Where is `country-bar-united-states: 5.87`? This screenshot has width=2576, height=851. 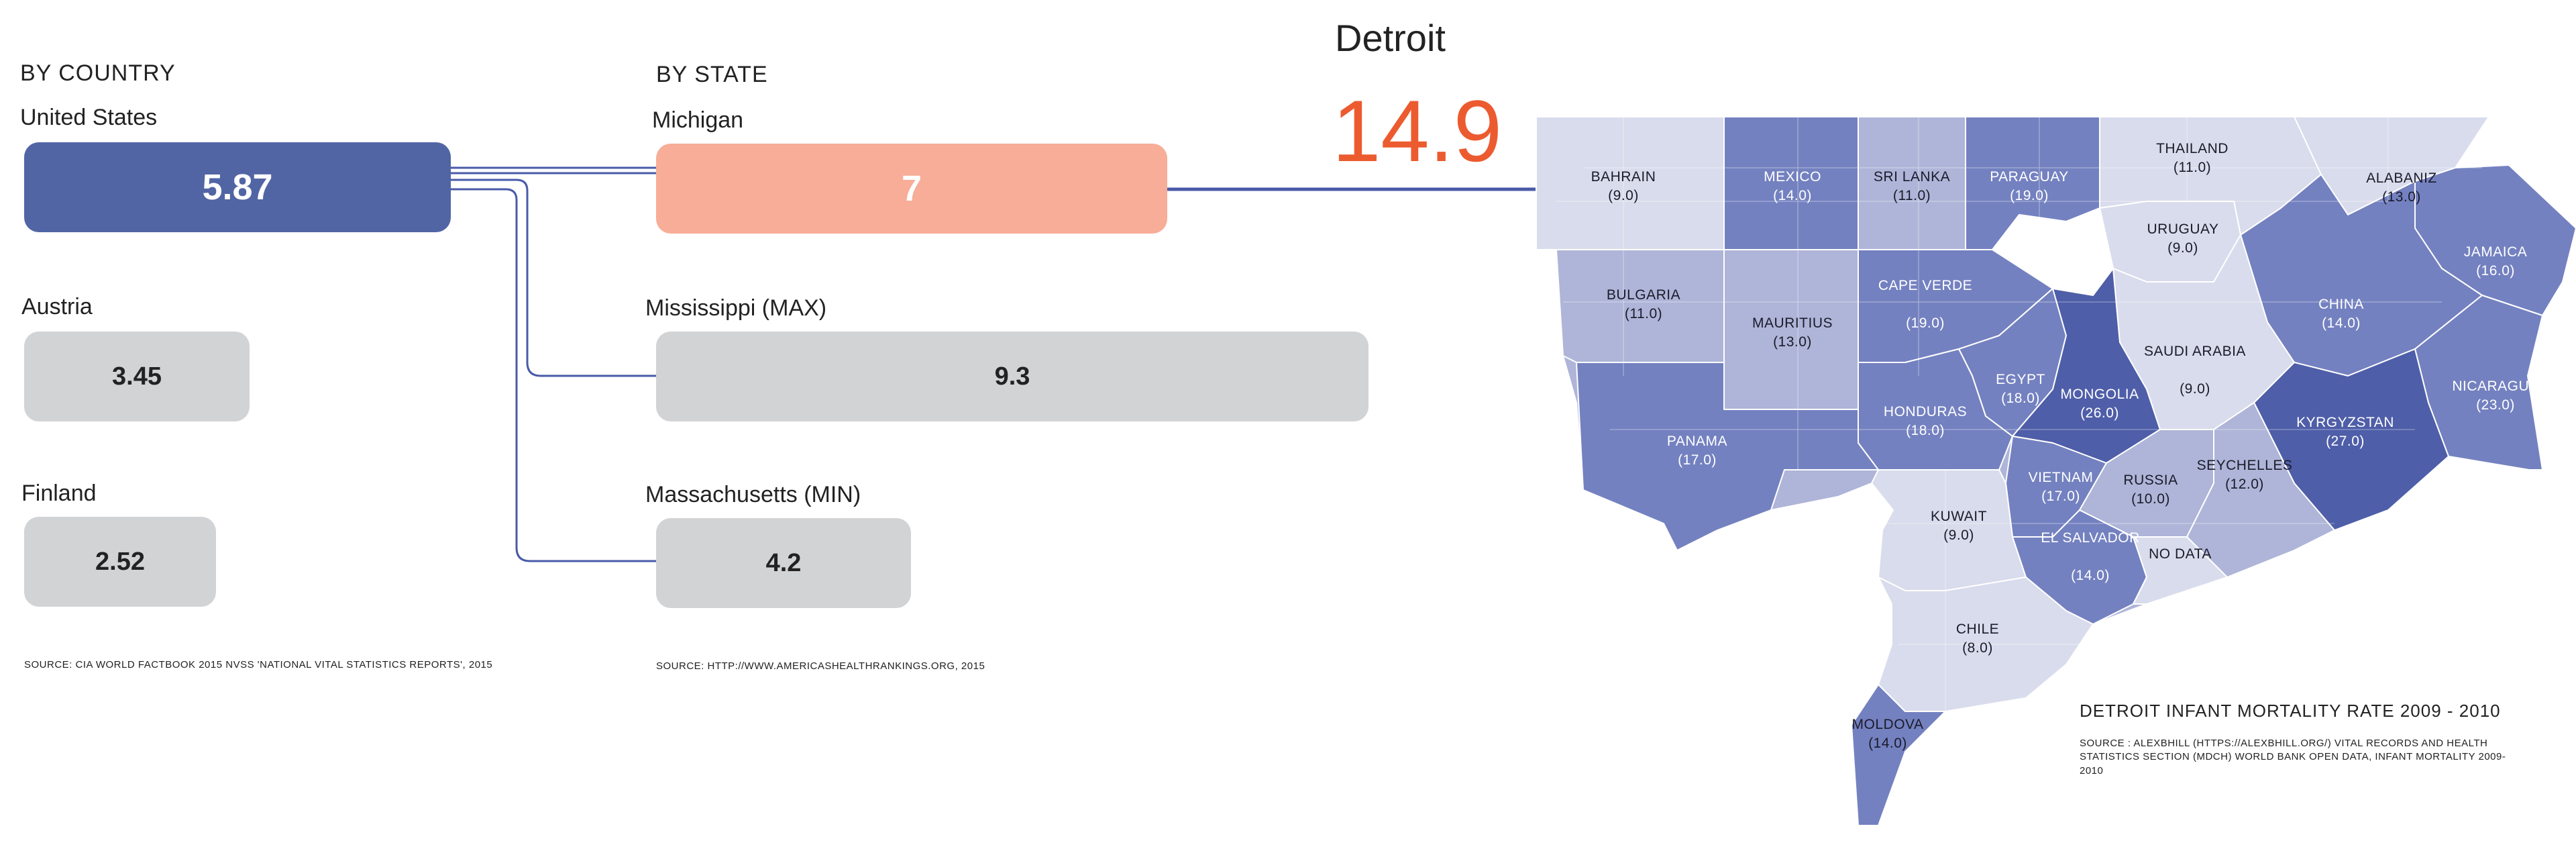
country-bar-united-states: 5.87 is located at coordinates (237, 187).